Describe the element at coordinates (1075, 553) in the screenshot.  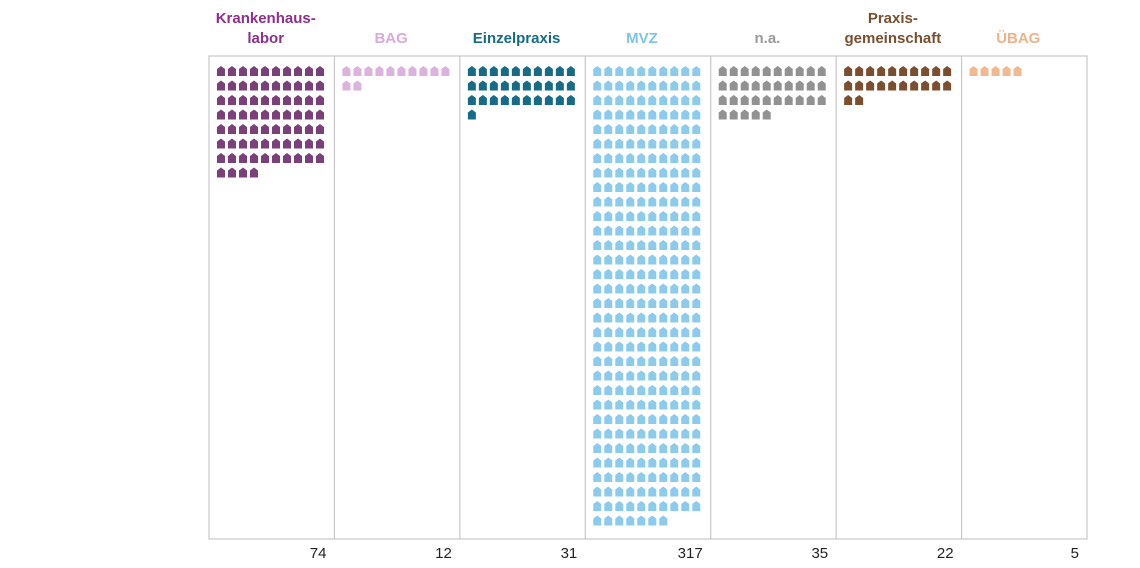
I see `count-label-bag: 5` at that location.